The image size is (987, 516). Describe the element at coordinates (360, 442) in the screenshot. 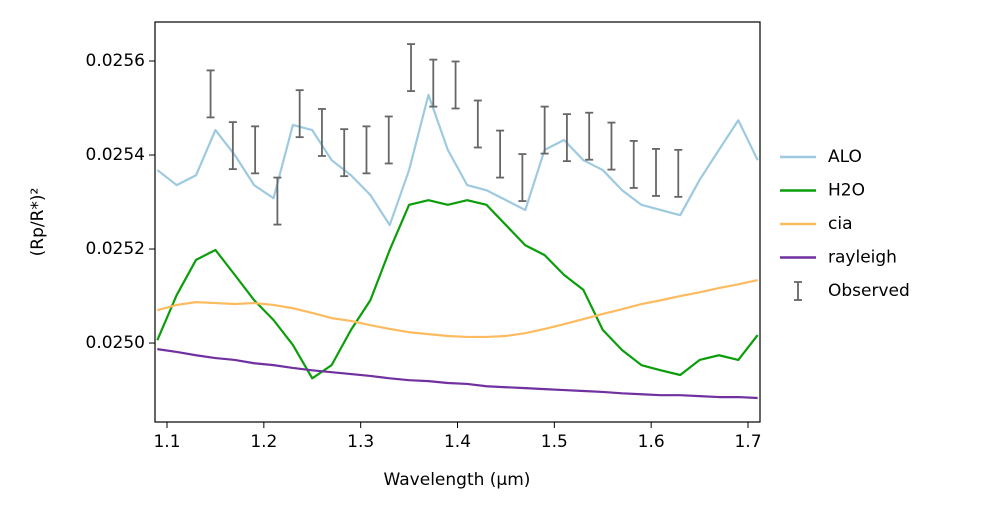

I see `x-tick-label: 1.3` at that location.